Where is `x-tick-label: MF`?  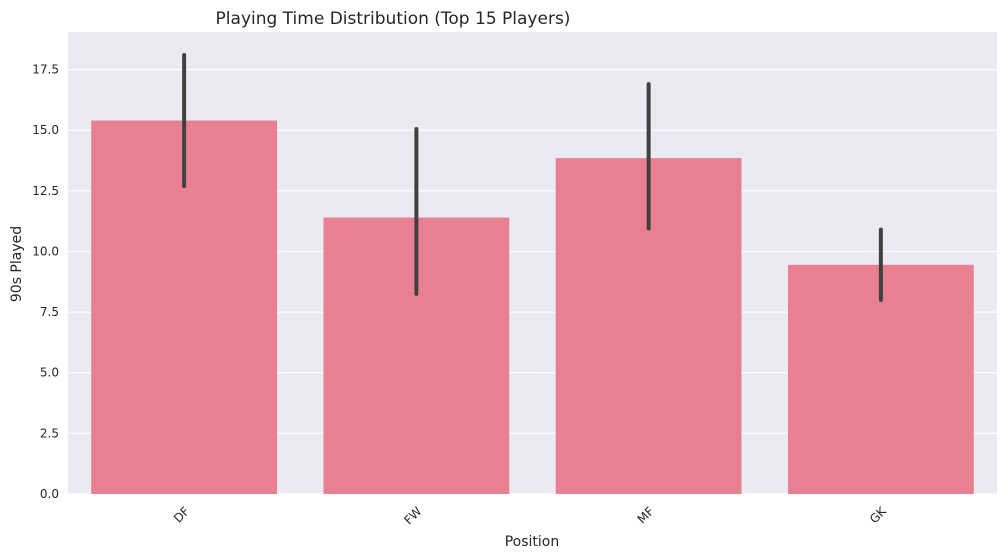 x-tick-label: MF is located at coordinates (646, 515).